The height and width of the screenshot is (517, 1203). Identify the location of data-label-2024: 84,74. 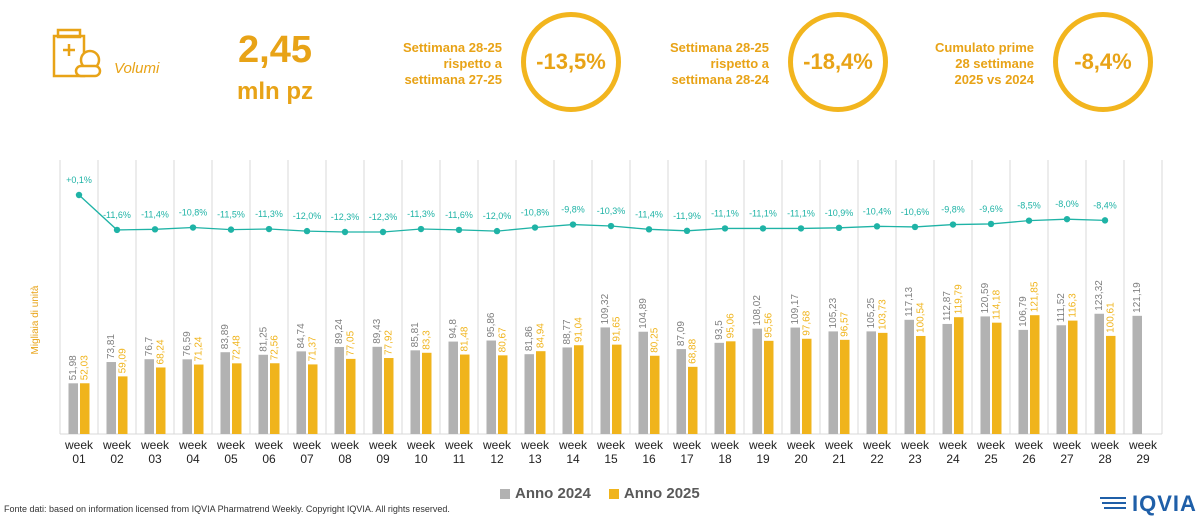
(301, 335).